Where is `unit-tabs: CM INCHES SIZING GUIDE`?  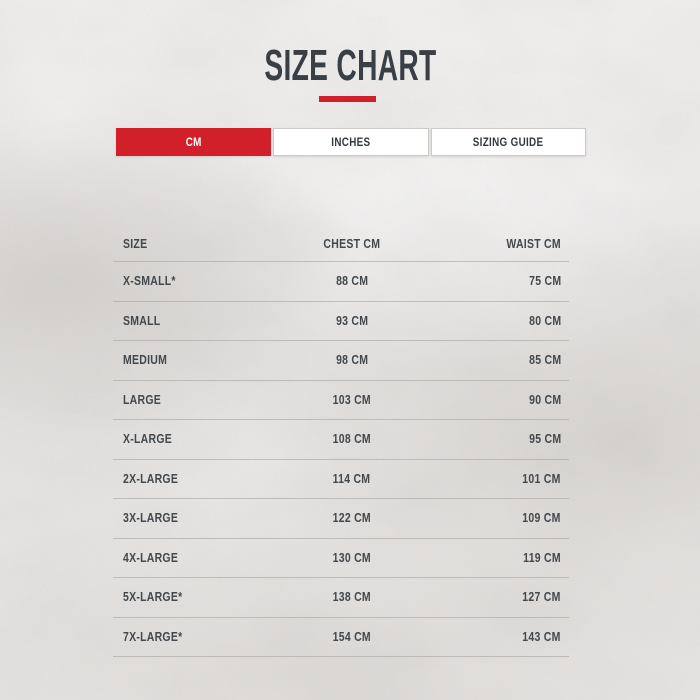
unit-tabs: CM INCHES SIZING GUIDE is located at coordinates (351, 142).